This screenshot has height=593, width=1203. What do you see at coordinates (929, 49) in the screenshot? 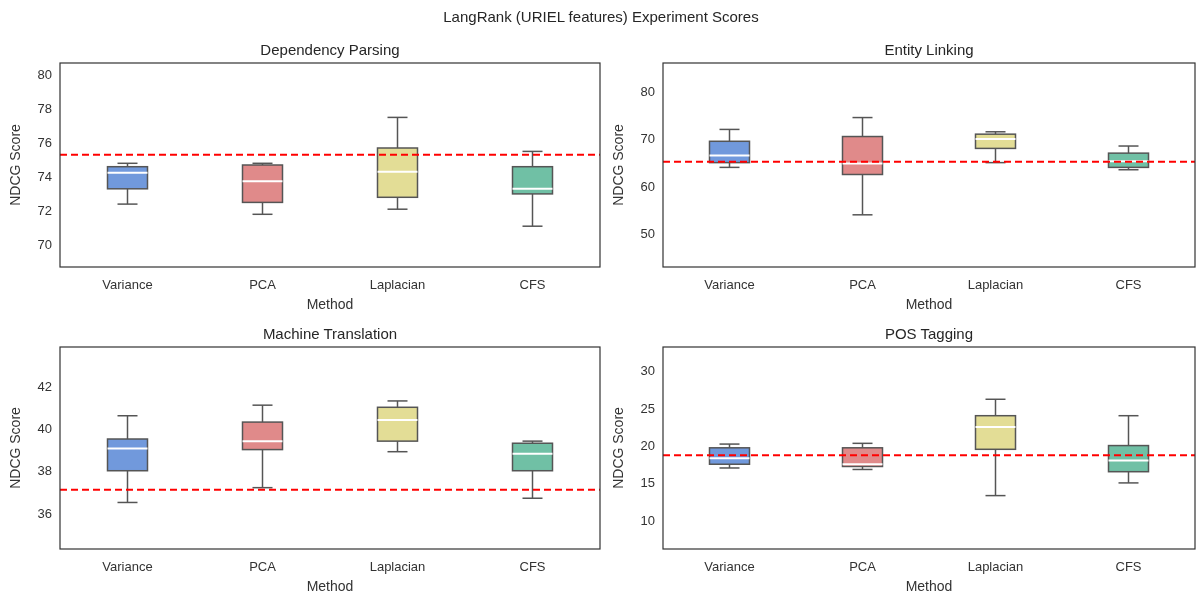
I see `chart-title: Entity Linking` at bounding box center [929, 49].